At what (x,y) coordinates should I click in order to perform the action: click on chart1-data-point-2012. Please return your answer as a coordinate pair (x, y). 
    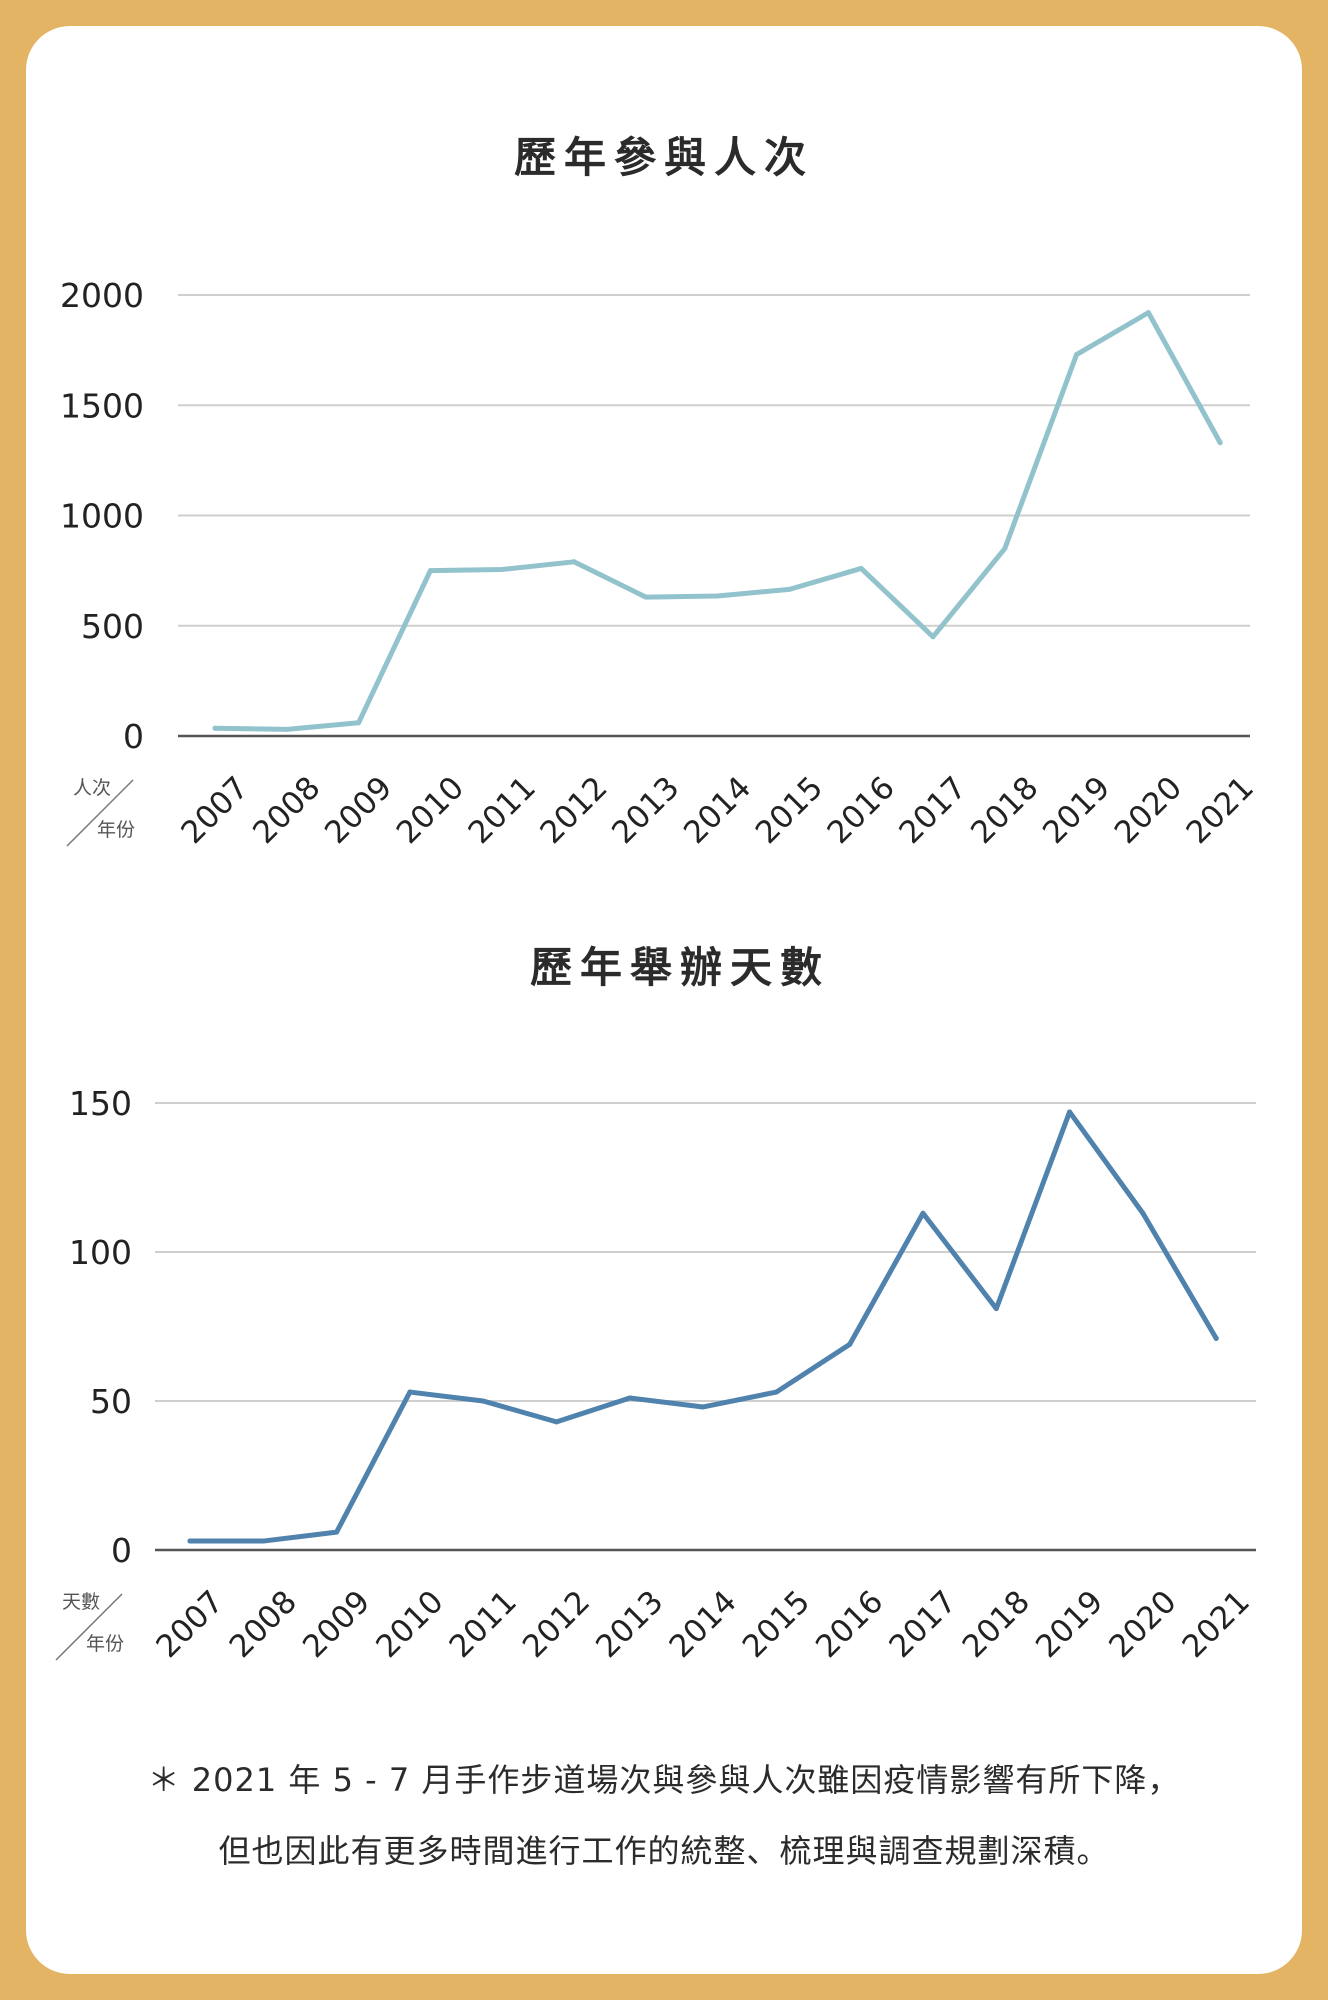
    Looking at the image, I should click on (574, 562).